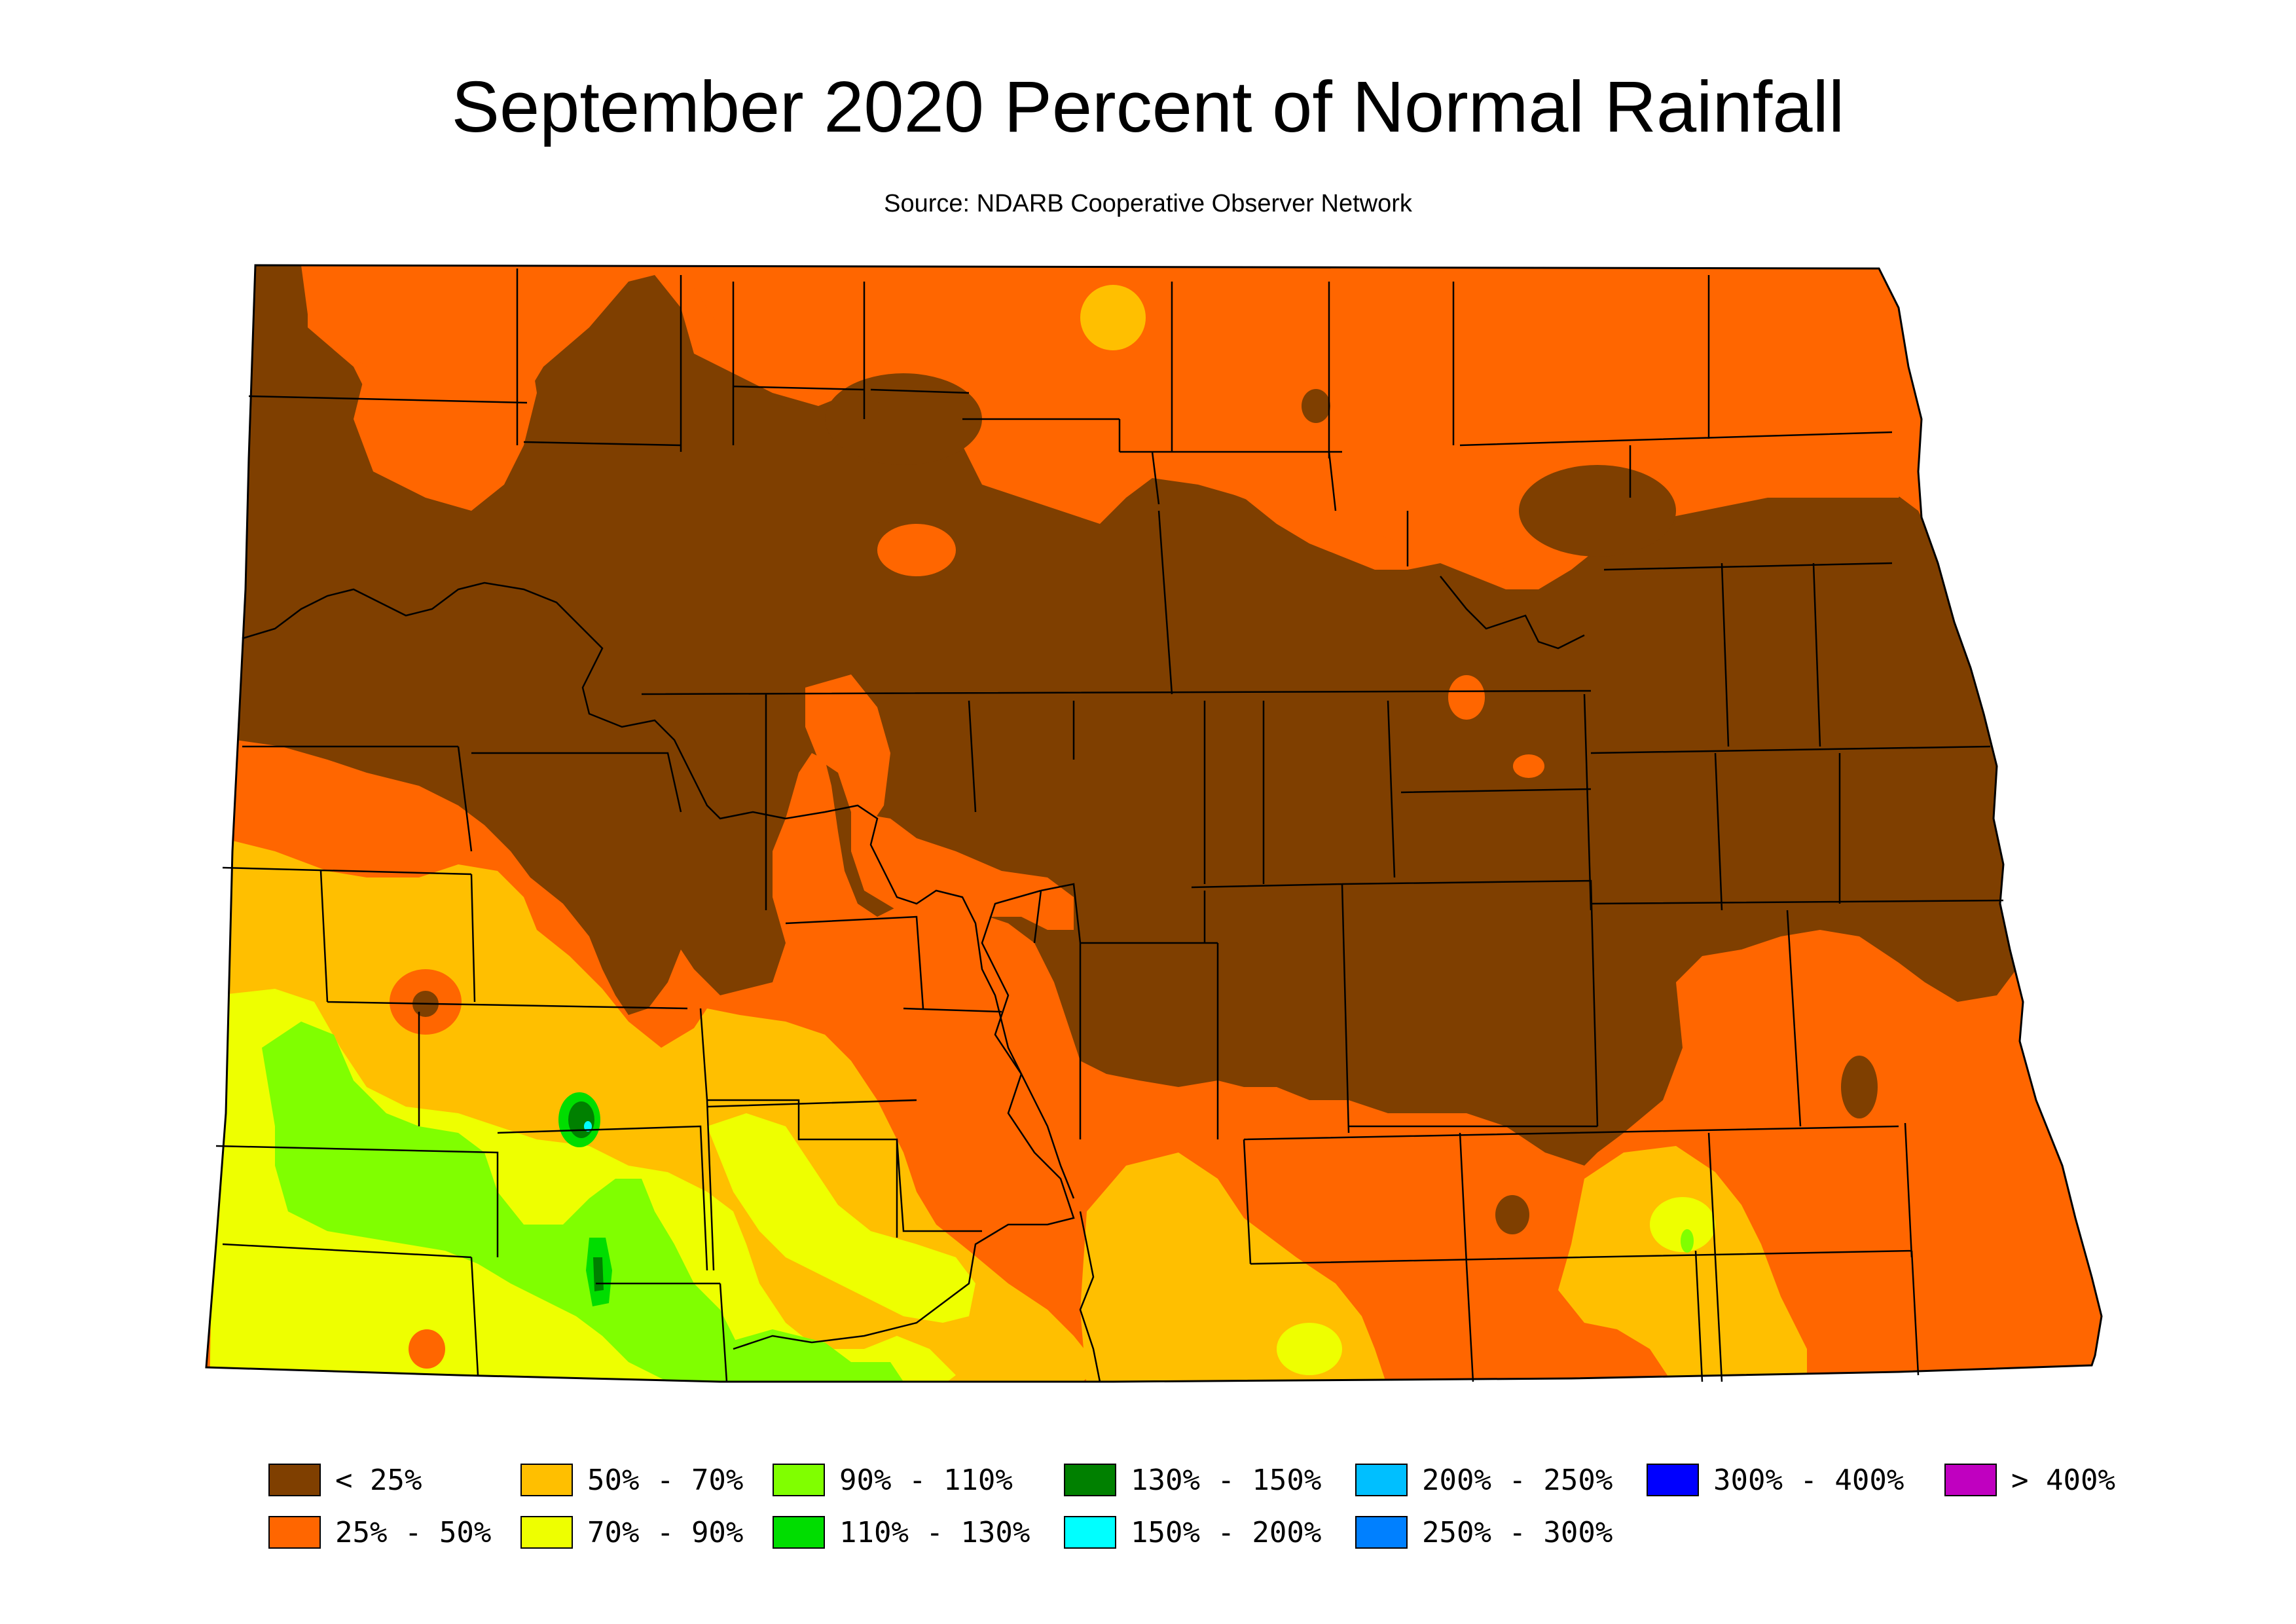  I want to click on legend-item: 250% - 300%, so click(1484, 1532).